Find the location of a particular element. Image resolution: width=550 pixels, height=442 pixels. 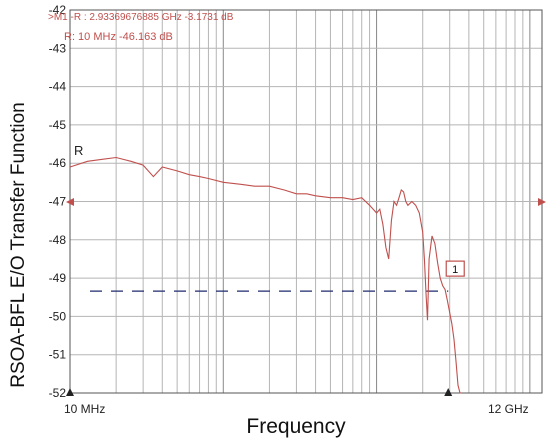

y-axis-title: RSOA-BFL E/O Transfer Function is located at coordinates (18, 244).